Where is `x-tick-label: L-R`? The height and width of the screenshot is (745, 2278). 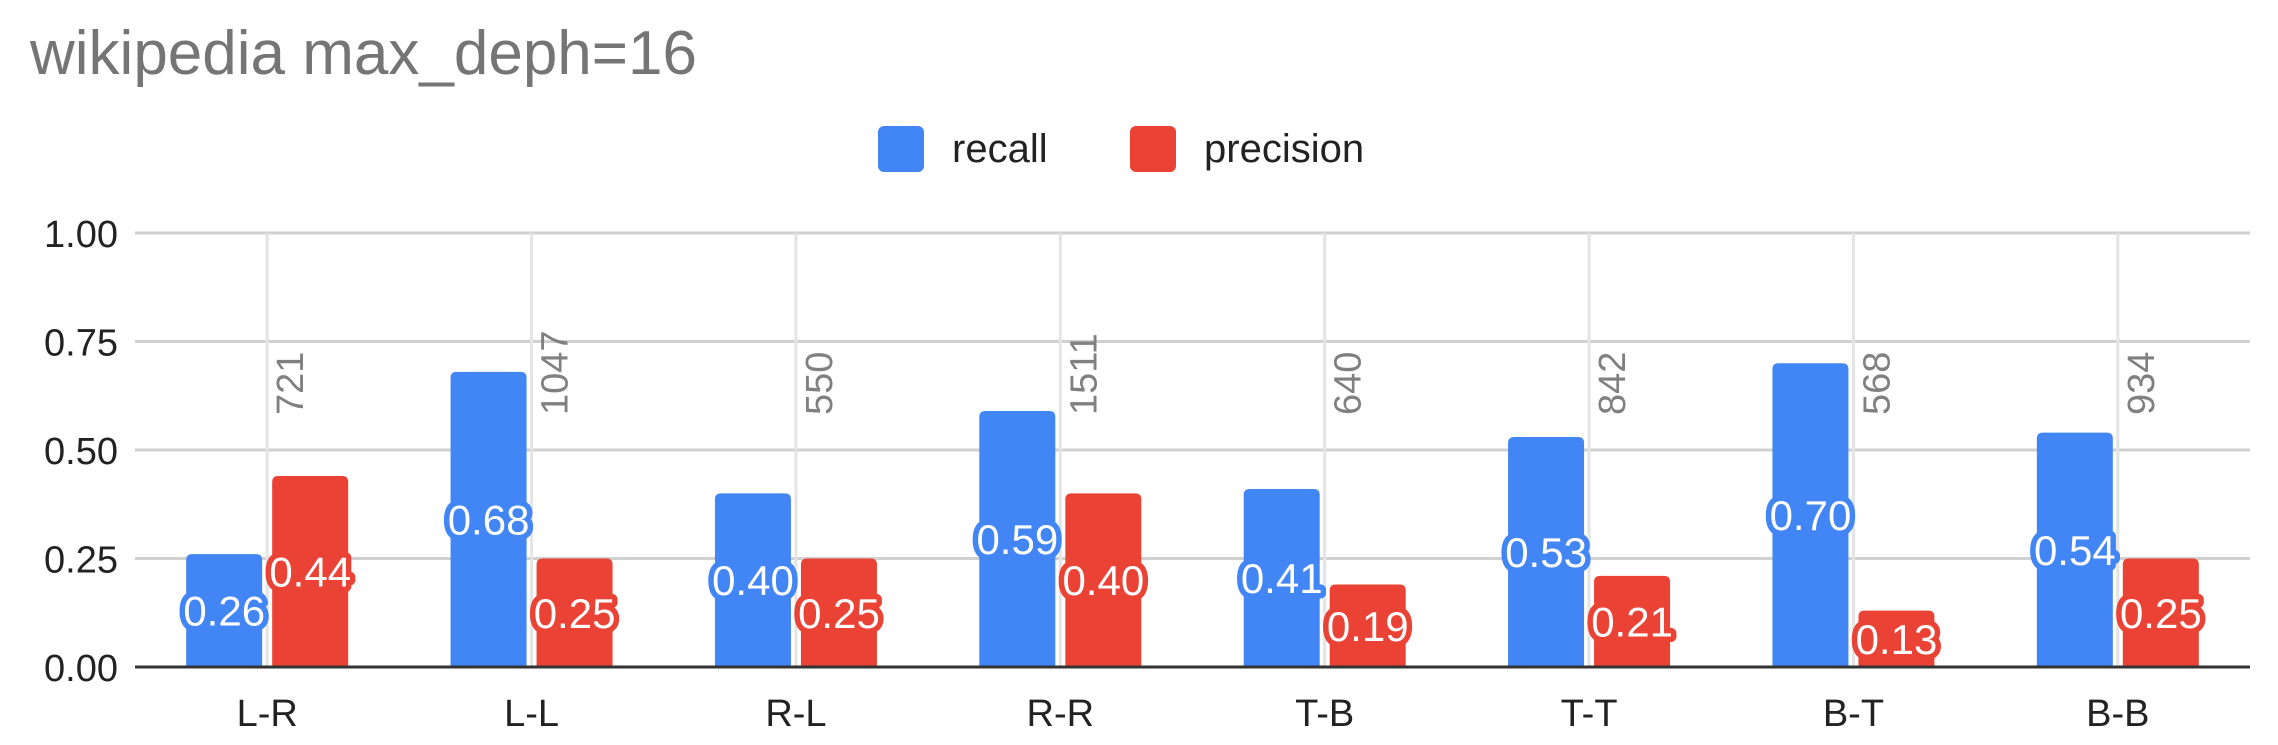
x-tick-label: L-R is located at coordinates (267, 714).